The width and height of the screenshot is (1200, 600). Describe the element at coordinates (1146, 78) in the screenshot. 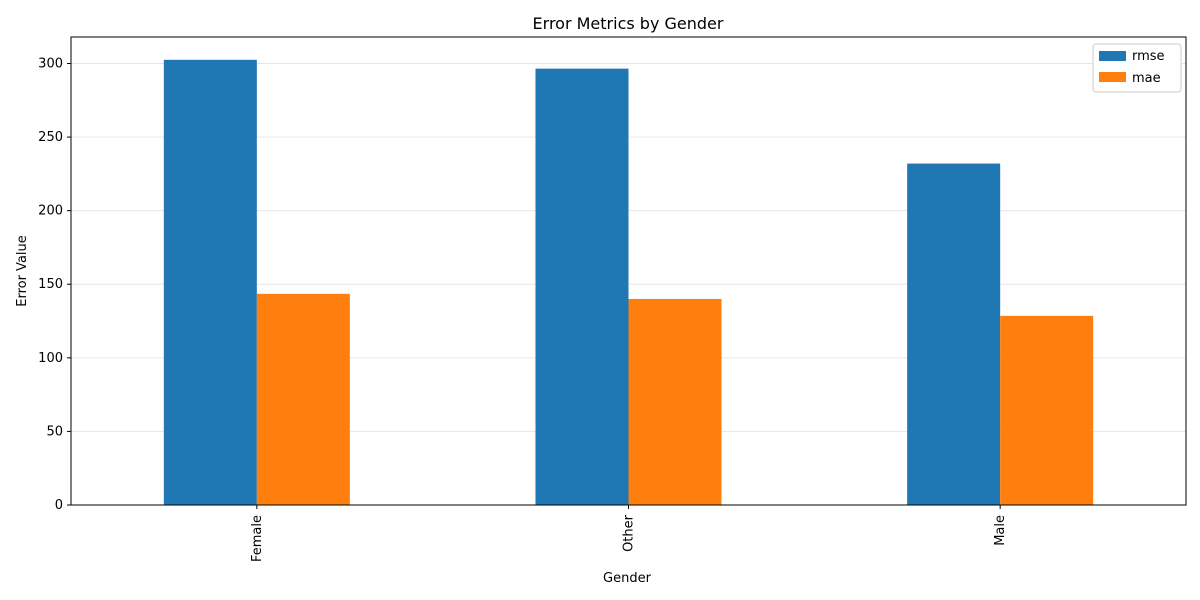

I see `legend-label-mae: mae` at that location.